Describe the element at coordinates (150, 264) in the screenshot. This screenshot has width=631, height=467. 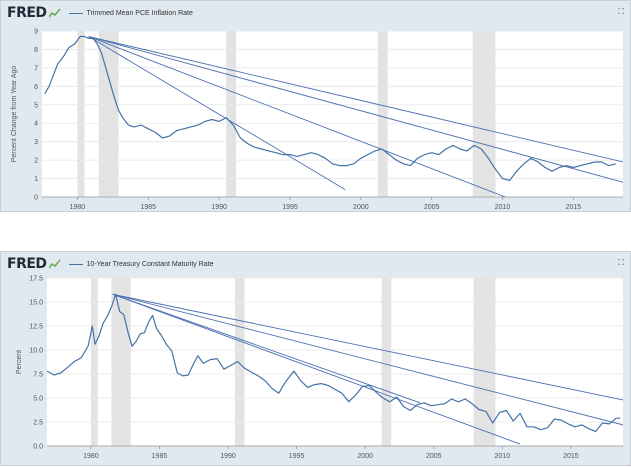
I see `chart-title: 10-Year Treasury Constant Maturity Rate` at that location.